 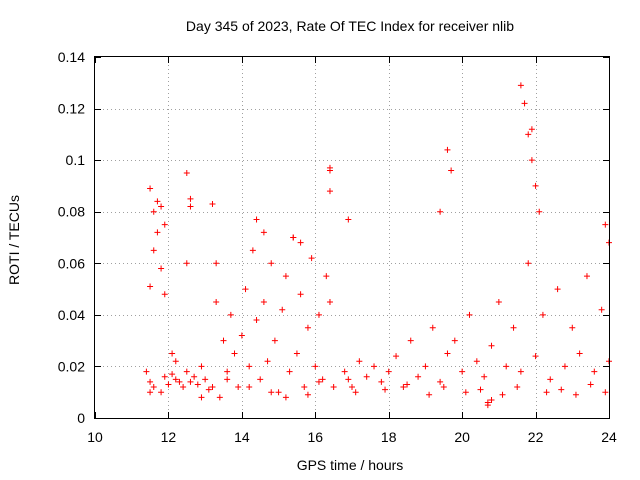 I want to click on x-tick-label: 18, so click(x=389, y=437).